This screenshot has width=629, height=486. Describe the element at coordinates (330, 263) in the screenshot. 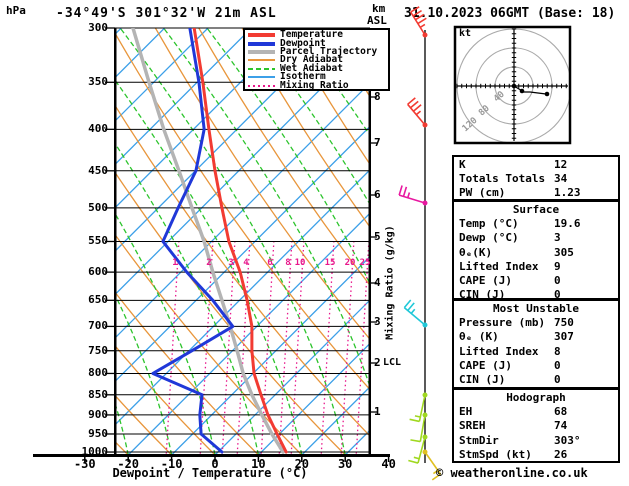

I see `mixing-ratio-value-label: 15` at that location.